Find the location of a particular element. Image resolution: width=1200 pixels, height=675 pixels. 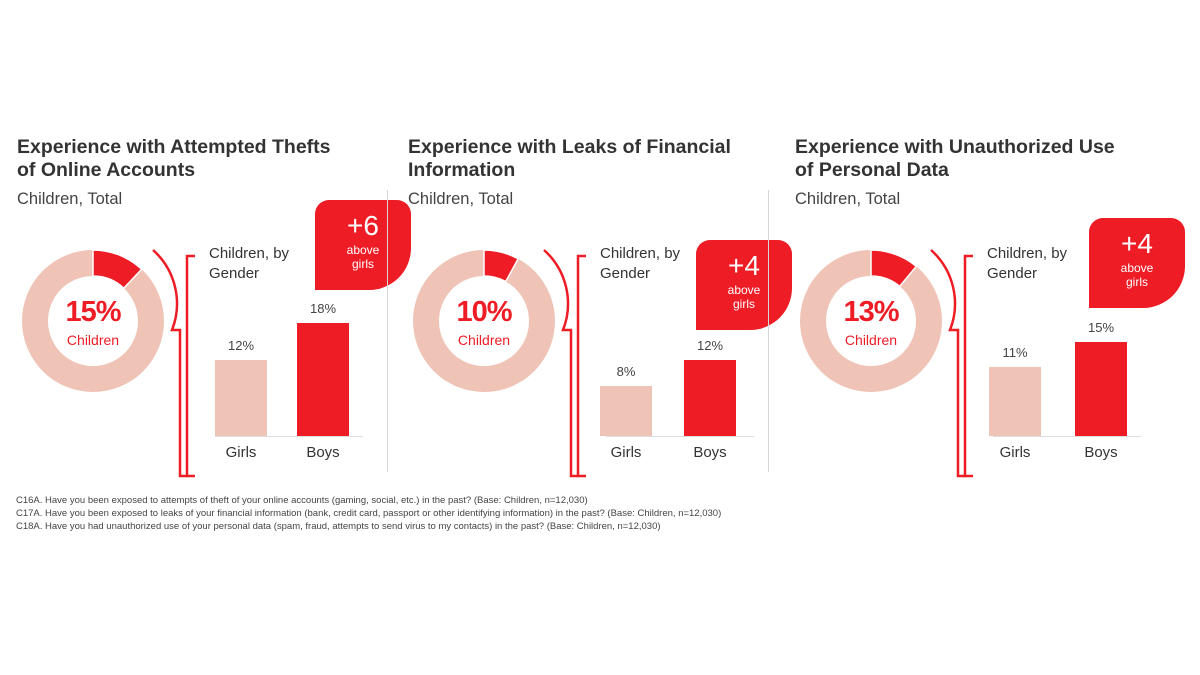

bar-value-girls: 8% is located at coordinates (626, 371).